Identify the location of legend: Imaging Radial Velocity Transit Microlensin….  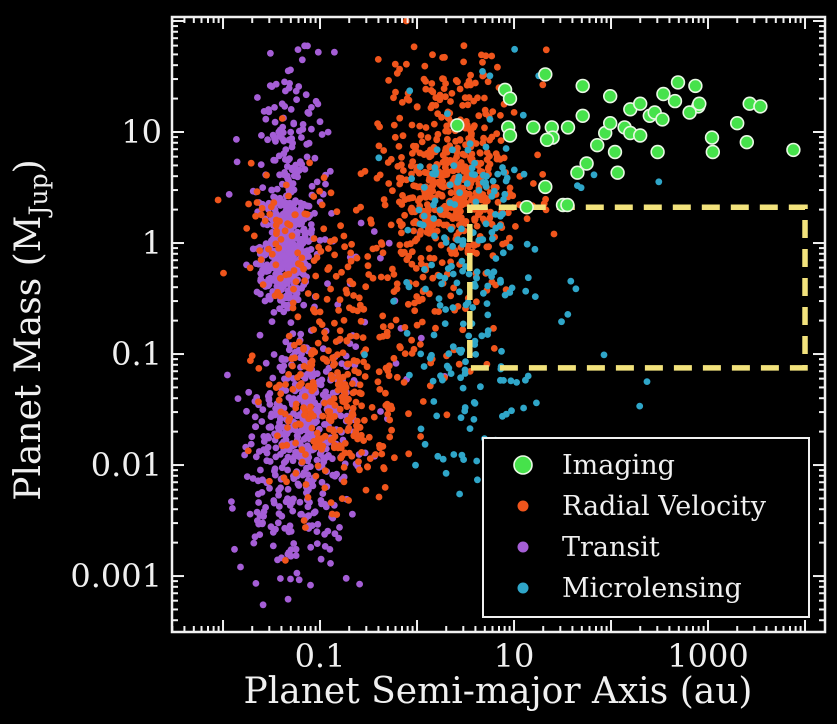
(646, 527).